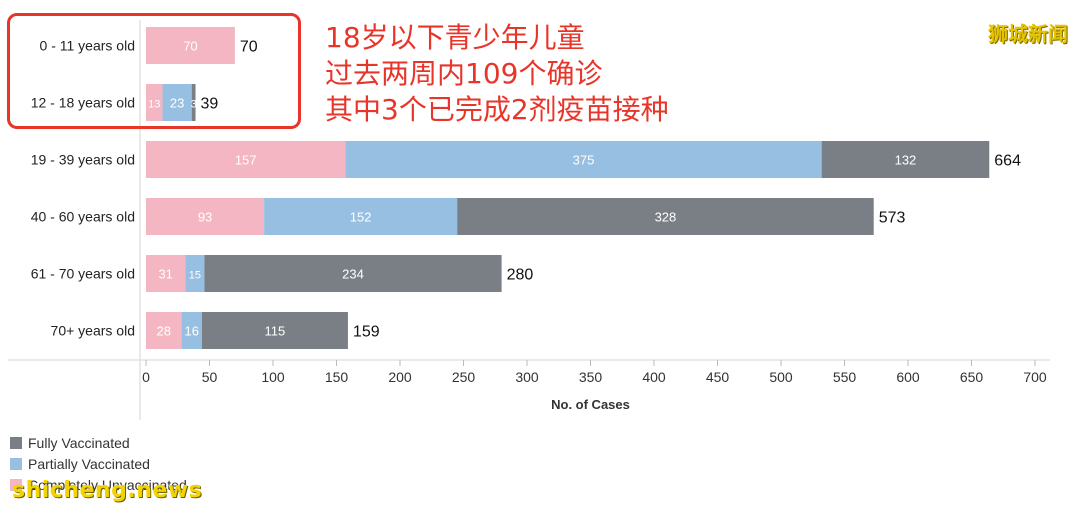 Image resolution: width=1080 pixels, height=512 pixels. Describe the element at coordinates (908, 377) in the screenshot. I see `x-tick-label: 600` at that location.